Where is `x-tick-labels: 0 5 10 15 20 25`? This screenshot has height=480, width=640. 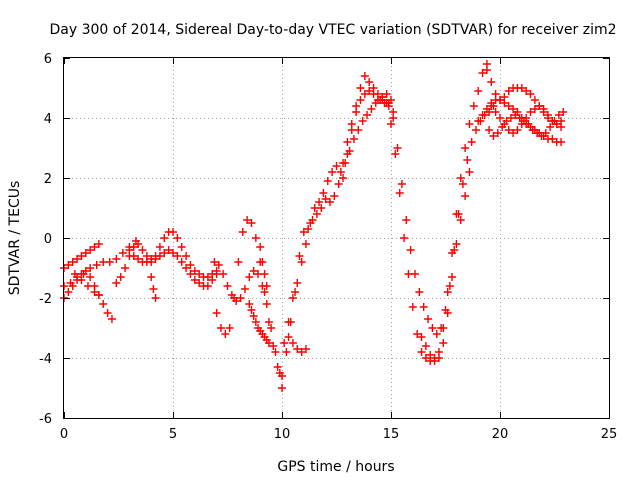
x-tick-labels: 0 5 10 15 20 25 is located at coordinates (338, 434).